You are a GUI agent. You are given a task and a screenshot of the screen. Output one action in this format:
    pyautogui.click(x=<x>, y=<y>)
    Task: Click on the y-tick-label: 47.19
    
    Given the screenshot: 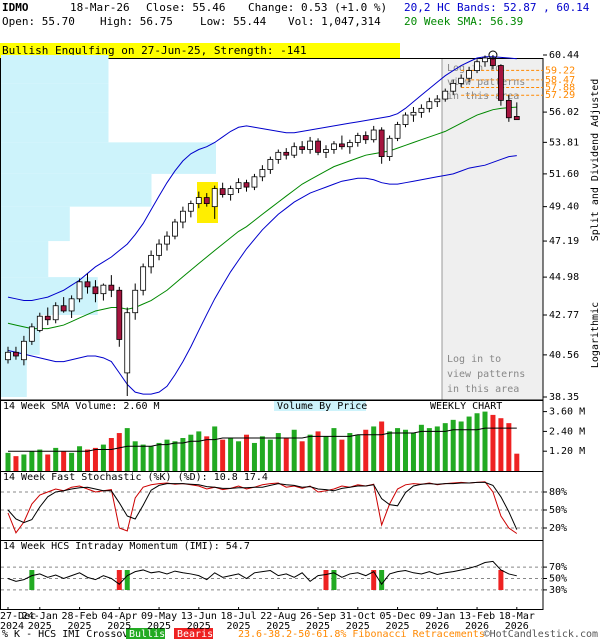 What is the action you would take?
    pyautogui.click(x=564, y=241)
    